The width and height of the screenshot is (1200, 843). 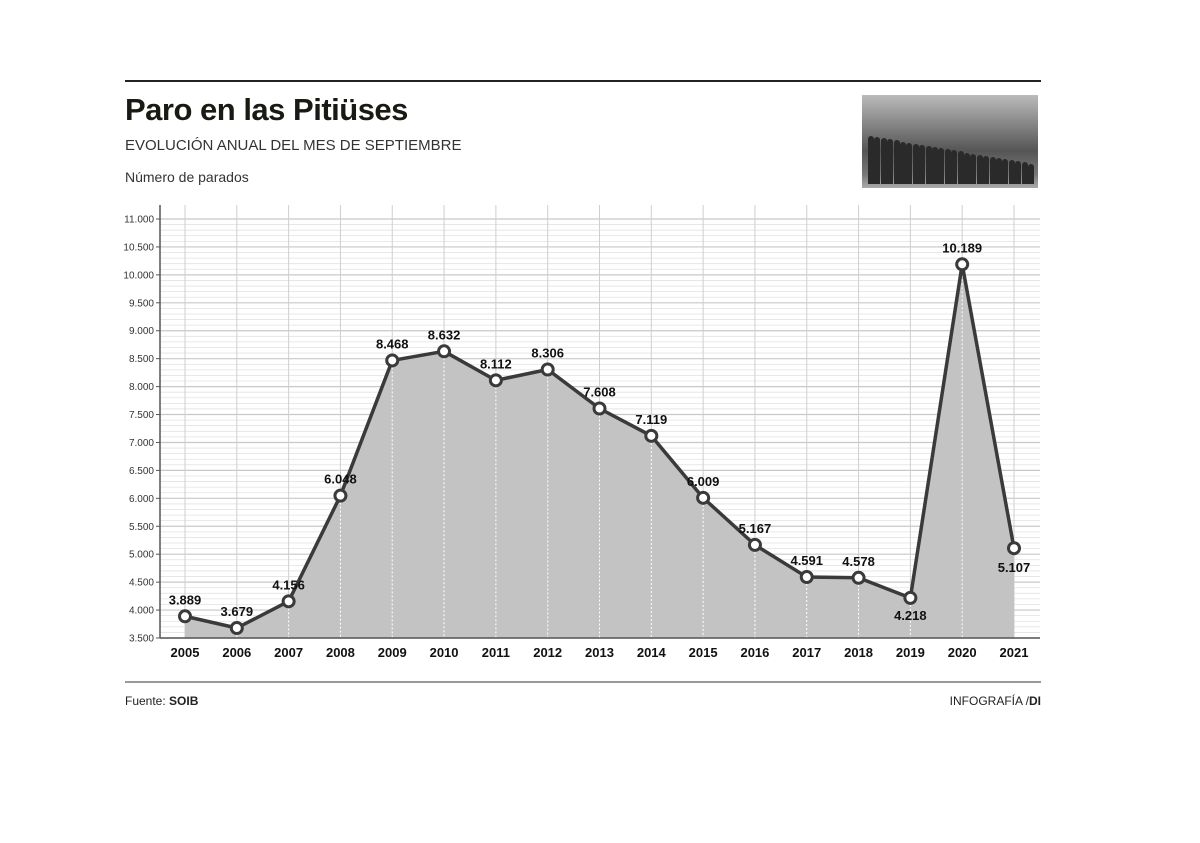 I want to click on y-tick-label: 4.500, so click(x=141, y=583).